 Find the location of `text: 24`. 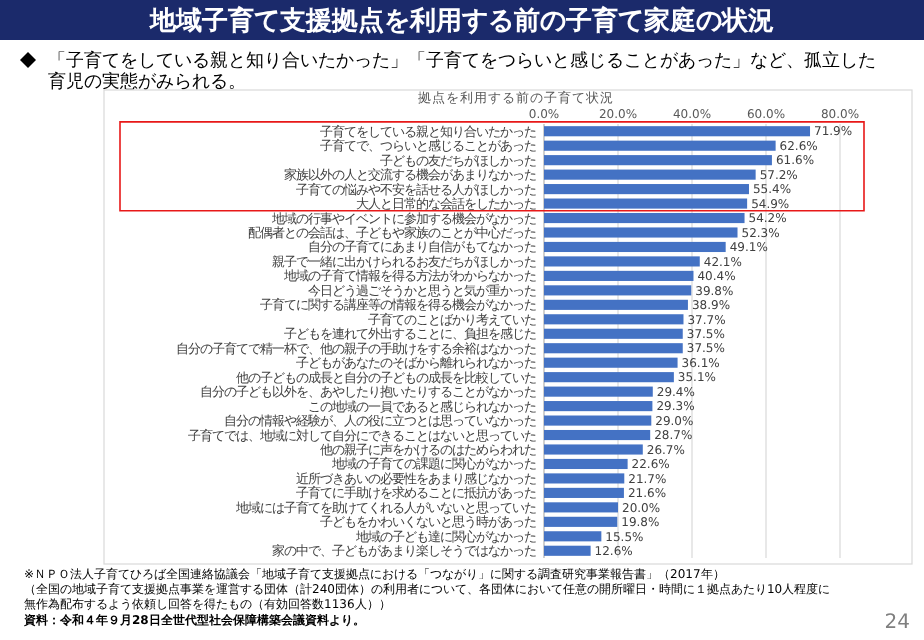

text: 24 is located at coordinates (897, 623).